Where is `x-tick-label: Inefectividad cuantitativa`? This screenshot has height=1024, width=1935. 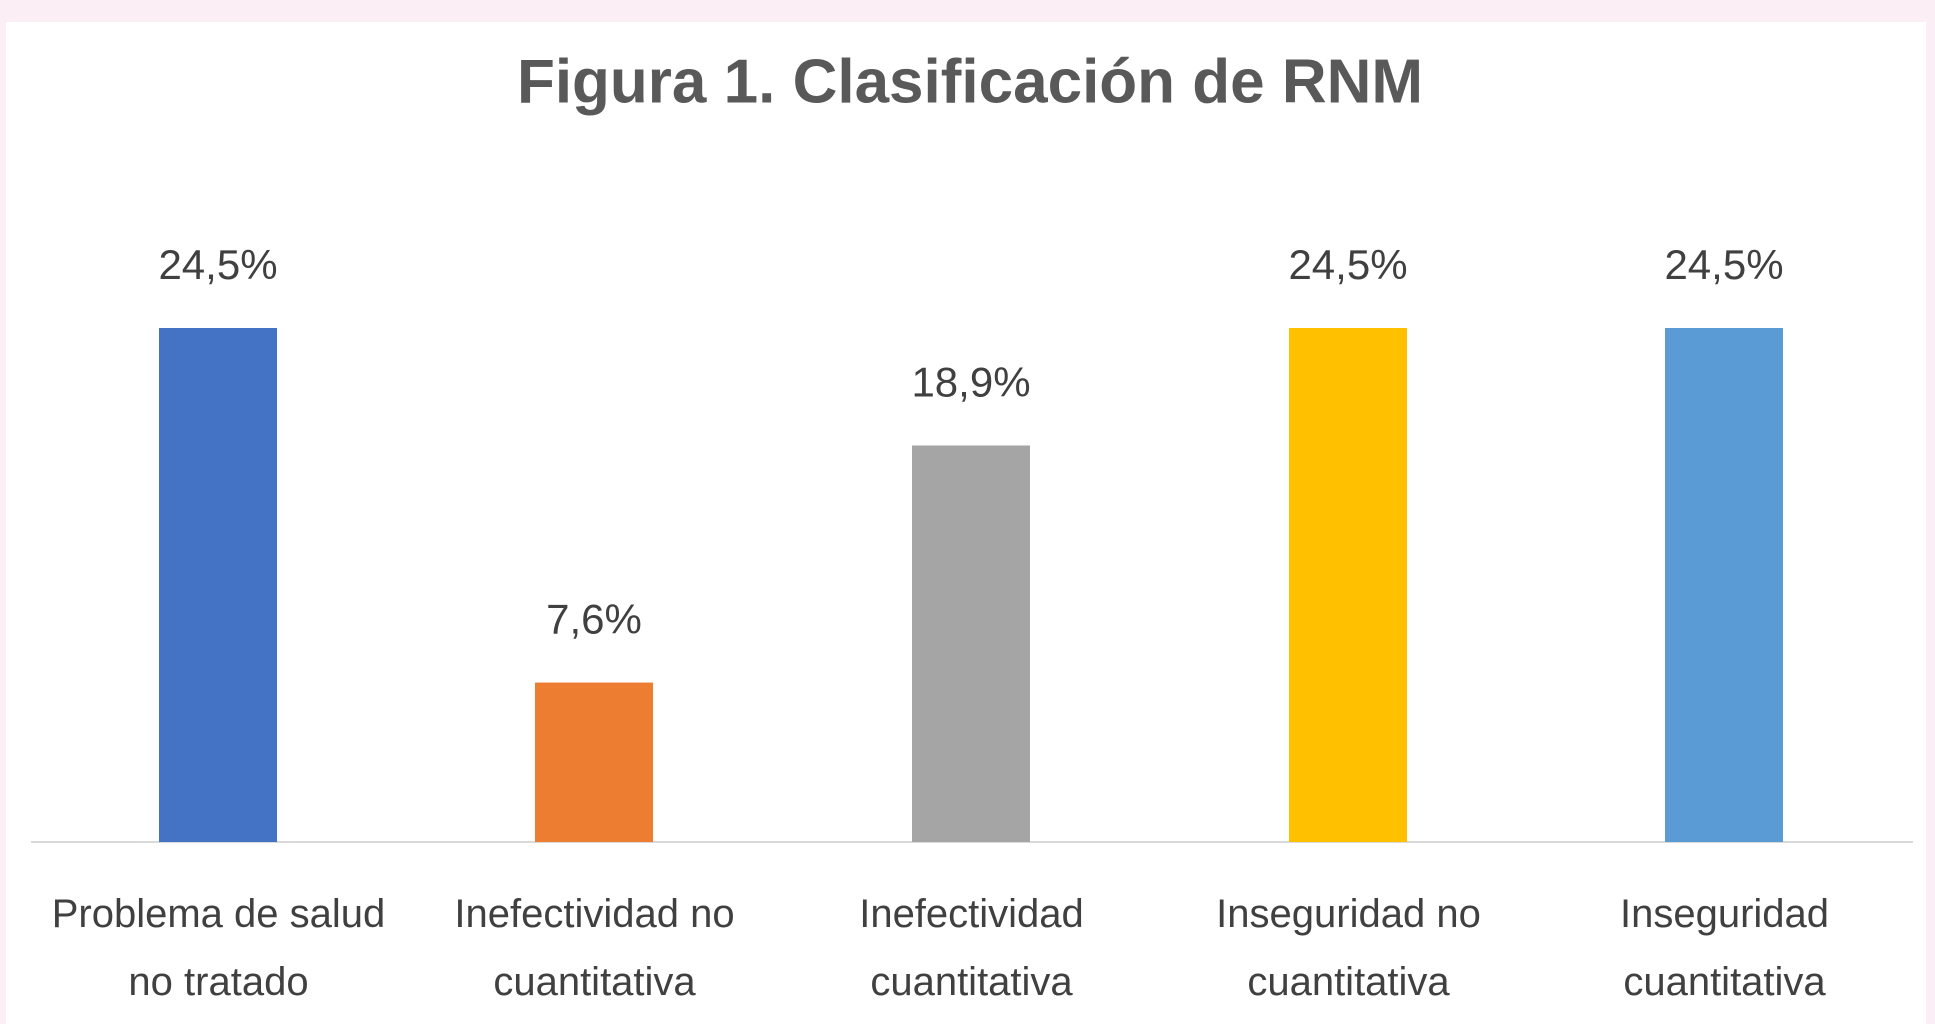
x-tick-label: Inefectividad cuantitativa is located at coordinates (971, 948).